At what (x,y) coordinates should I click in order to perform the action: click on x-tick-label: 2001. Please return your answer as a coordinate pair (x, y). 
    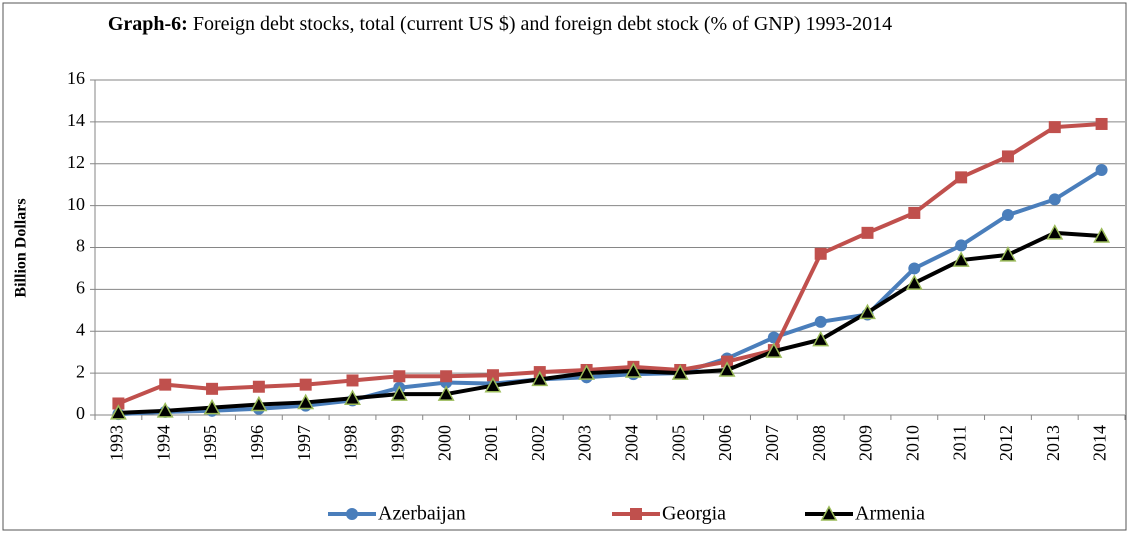
    Looking at the image, I should click on (491, 443).